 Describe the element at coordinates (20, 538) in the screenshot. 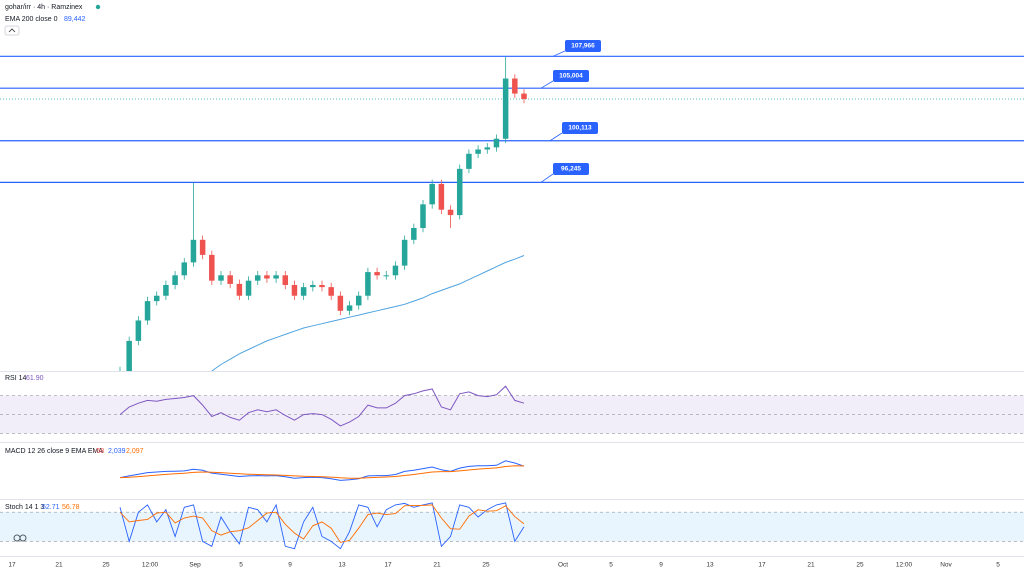

I see `compare-icon` at that location.